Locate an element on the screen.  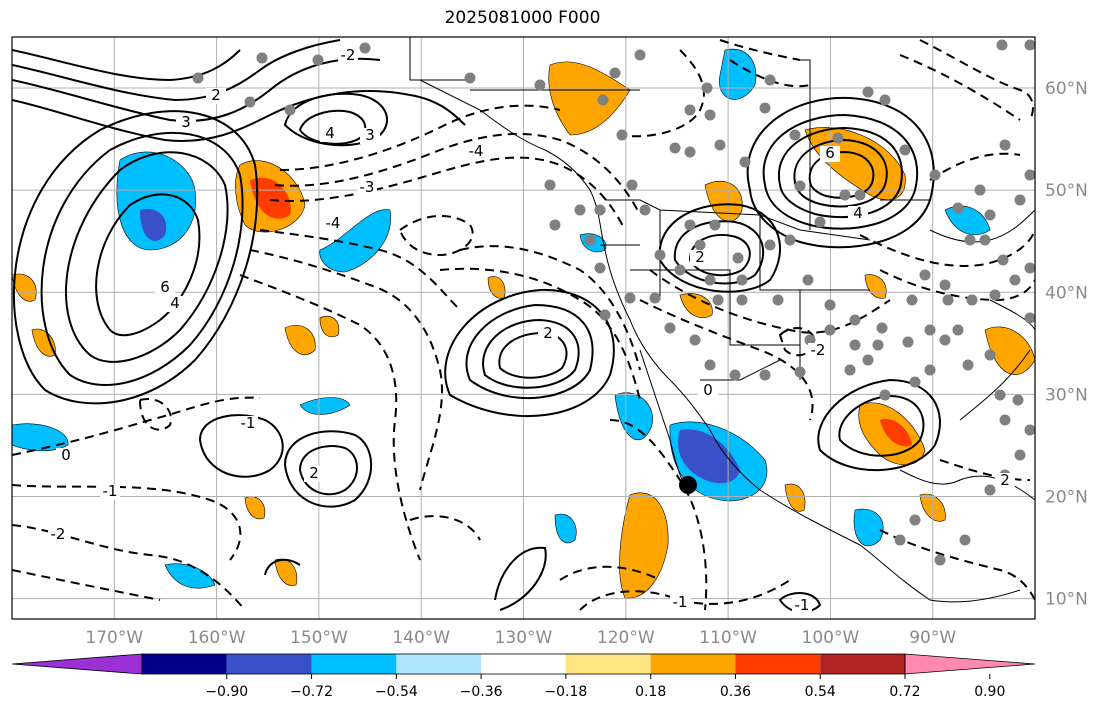
ridge-contour-label: 4 is located at coordinates (330, 133).